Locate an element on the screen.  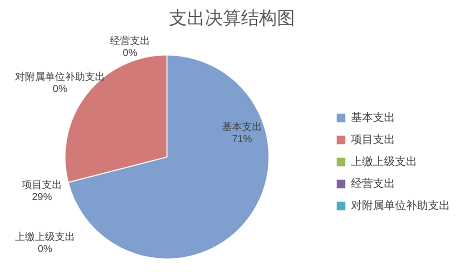
legend-label: 项目支出 is located at coordinates (373, 139).